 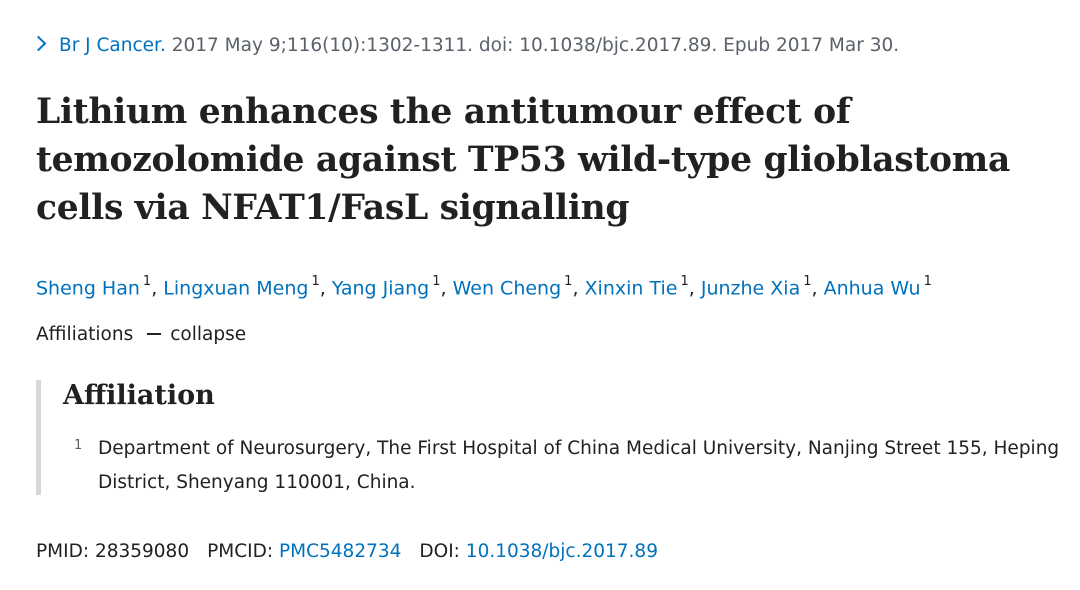 I want to click on affiliation-heading: Affiliation, so click(x=139, y=395).